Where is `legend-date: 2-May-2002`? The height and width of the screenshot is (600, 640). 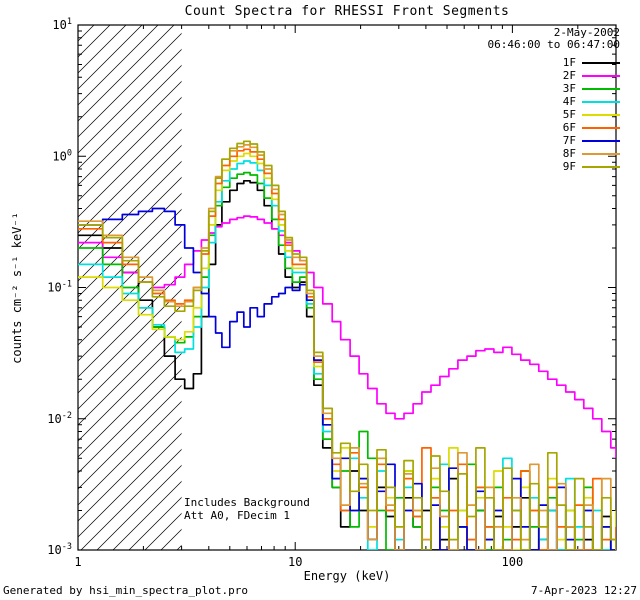 legend-date: 2-May-2002 is located at coordinates (586, 32).